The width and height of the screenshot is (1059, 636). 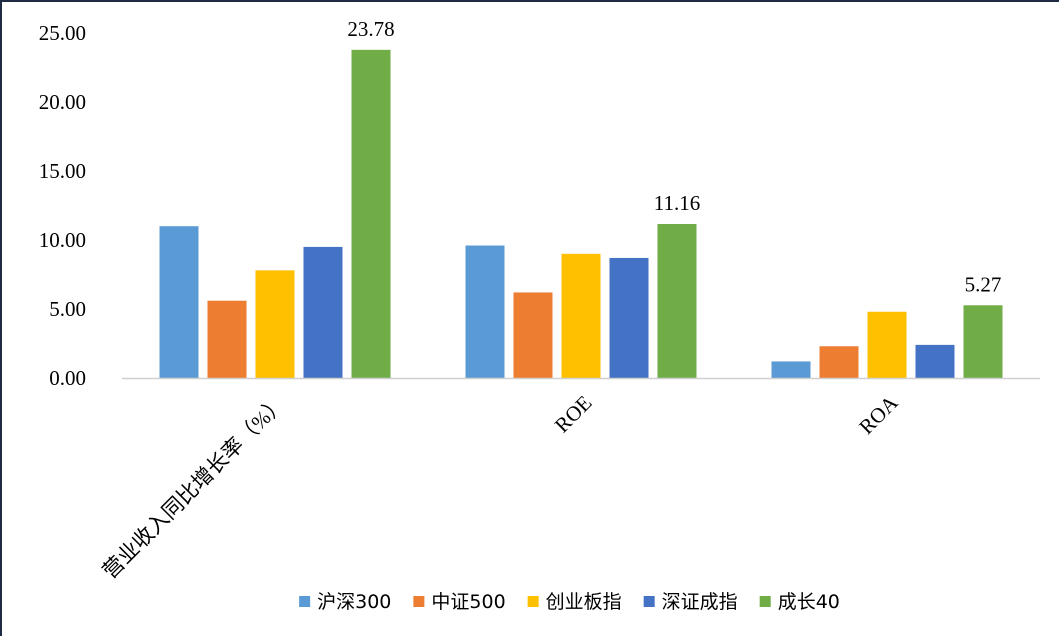 I want to click on data-label: 11.16, so click(x=677, y=203).